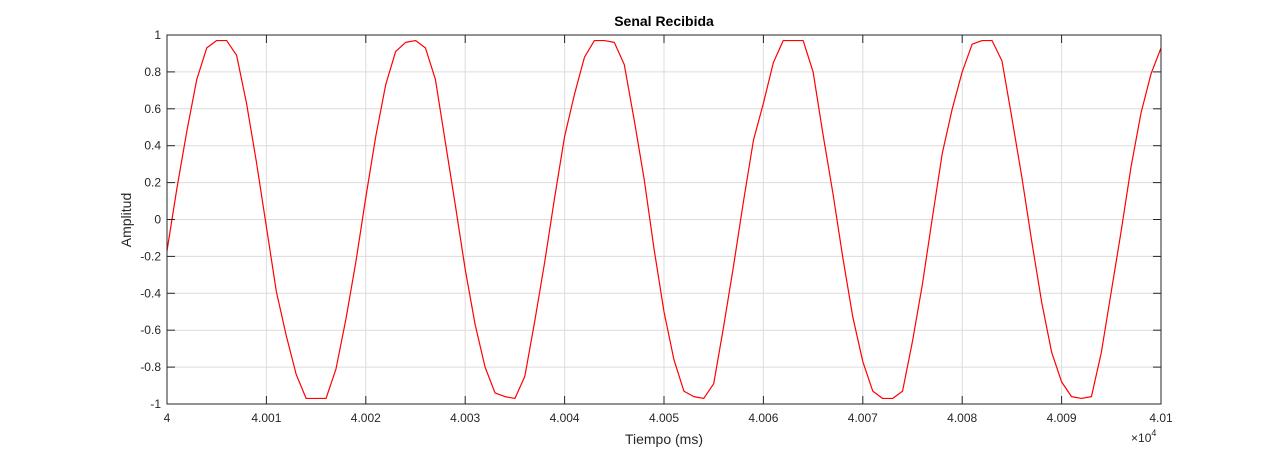  What do you see at coordinates (664, 418) in the screenshot?
I see `x-tick-label: 4.005` at bounding box center [664, 418].